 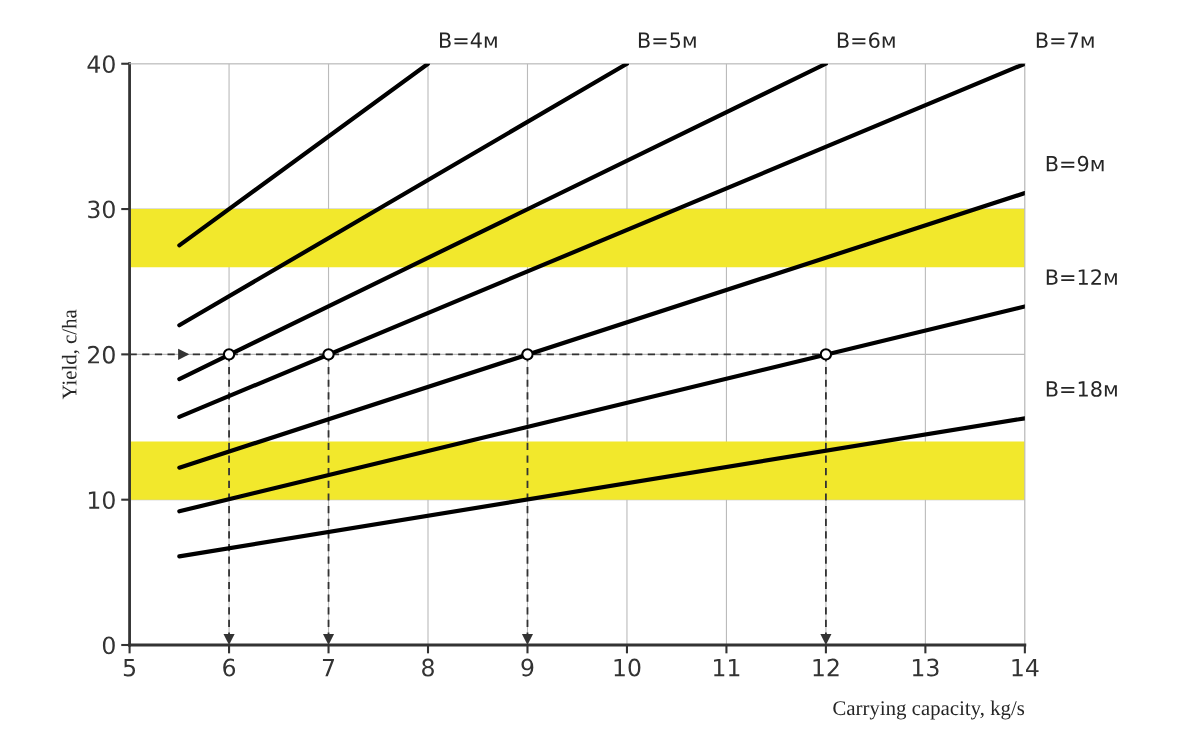 I want to click on y-tick-label: 10, so click(x=101, y=500).